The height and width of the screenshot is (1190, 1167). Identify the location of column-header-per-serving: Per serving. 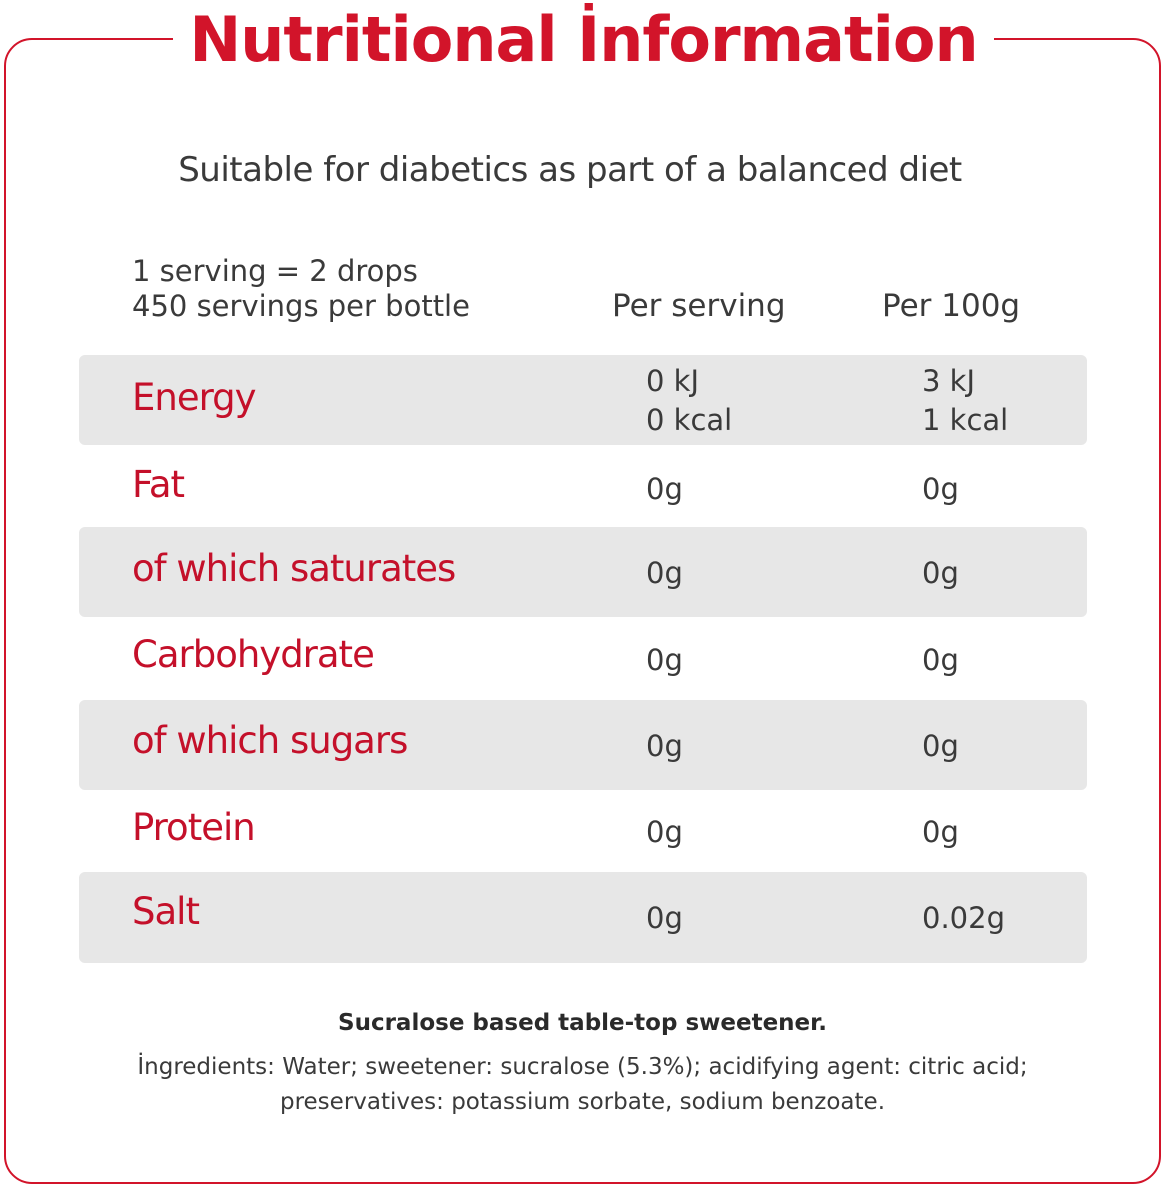
(699, 306).